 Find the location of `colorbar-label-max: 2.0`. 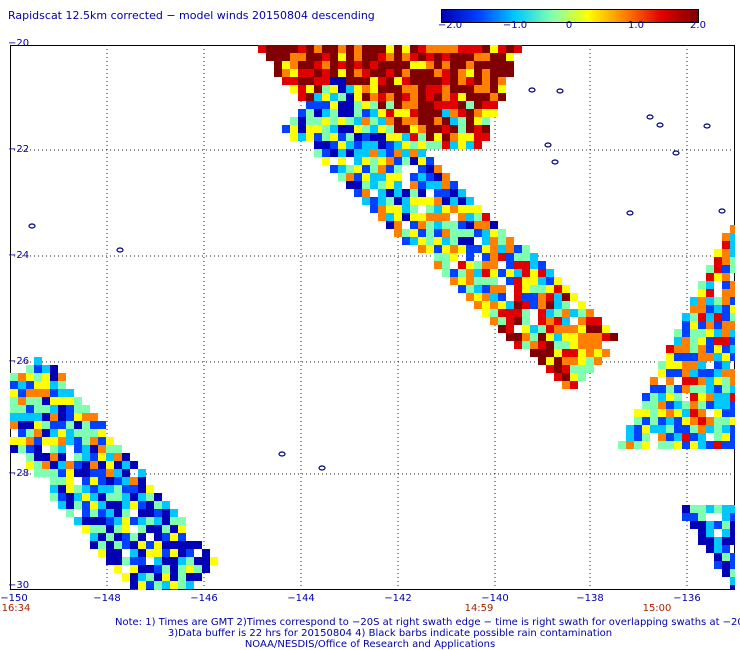

colorbar-label-max: 2.0 is located at coordinates (698, 25).